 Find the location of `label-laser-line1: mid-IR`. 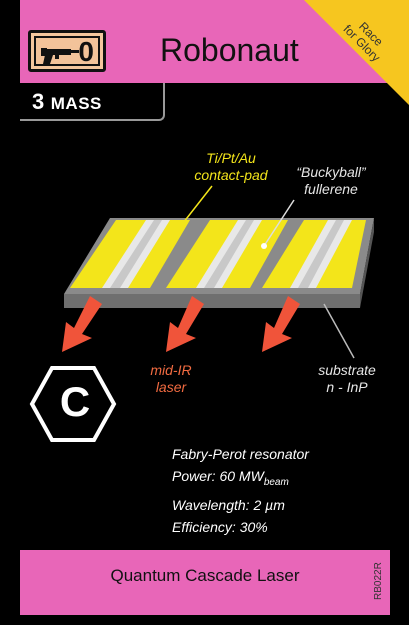

label-laser-line1: mid-IR is located at coordinates (171, 370).